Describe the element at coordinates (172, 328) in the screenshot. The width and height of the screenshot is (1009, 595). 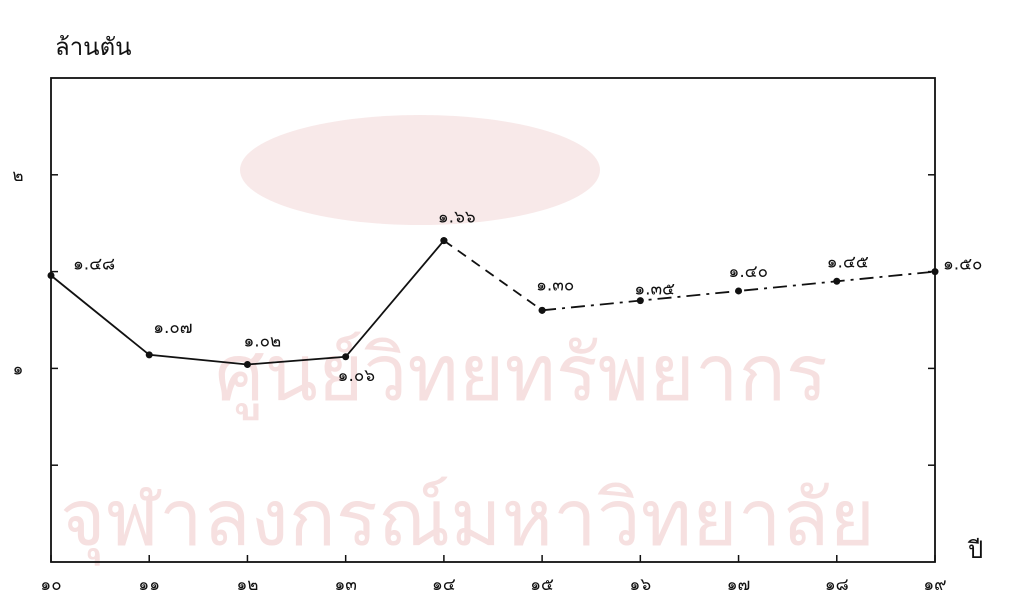
I see `data-label: ๑.๐๗` at that location.